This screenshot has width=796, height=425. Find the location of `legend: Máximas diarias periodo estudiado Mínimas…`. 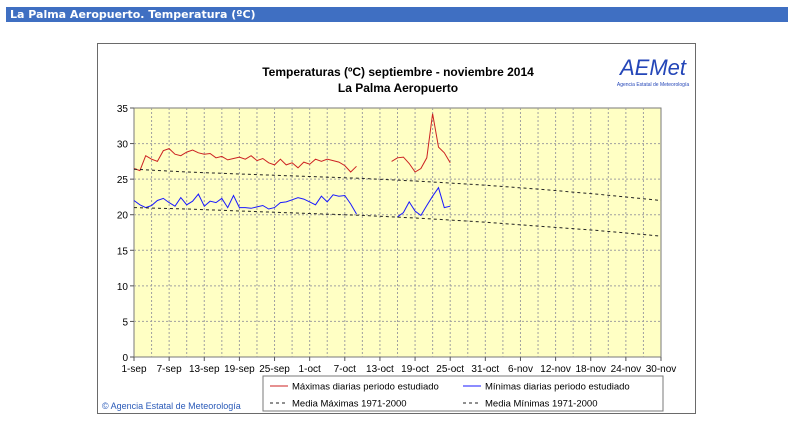

legend: Máximas diarias periodo estudiado Mínimas… is located at coordinates (450, 396).